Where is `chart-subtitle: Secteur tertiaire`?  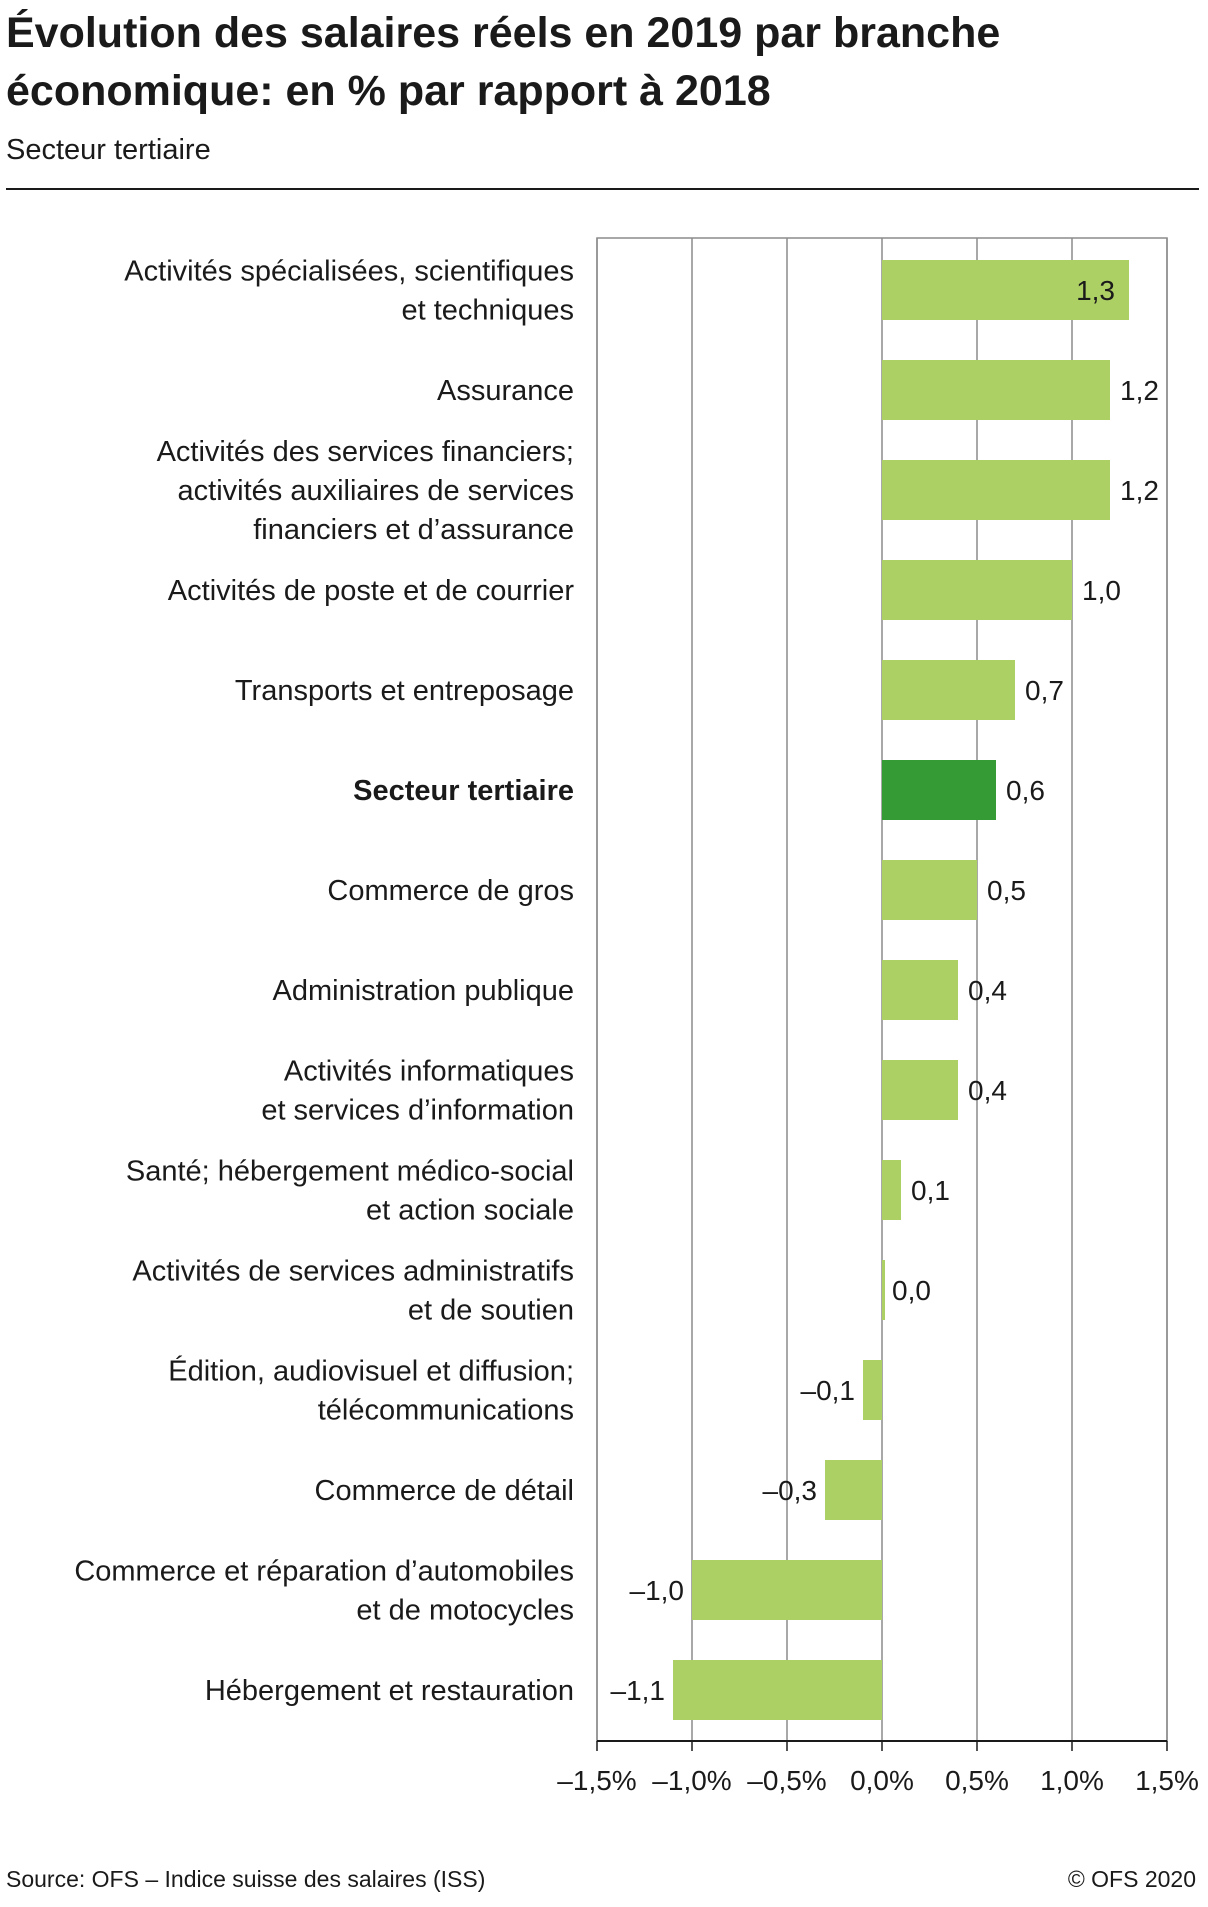
chart-subtitle: Secteur tertiaire is located at coordinates (108, 150).